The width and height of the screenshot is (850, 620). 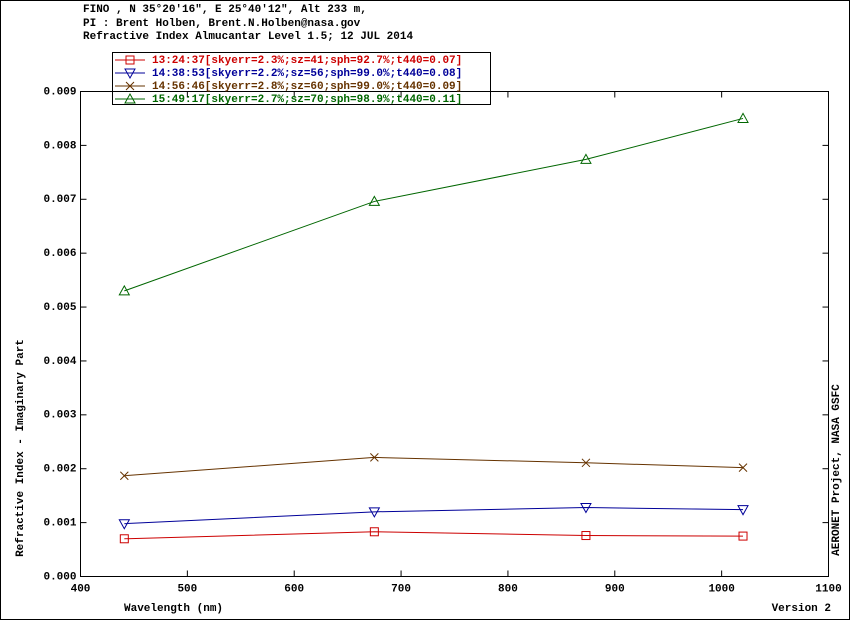 I want to click on x-tick-label: 1100, so click(x=828, y=589).